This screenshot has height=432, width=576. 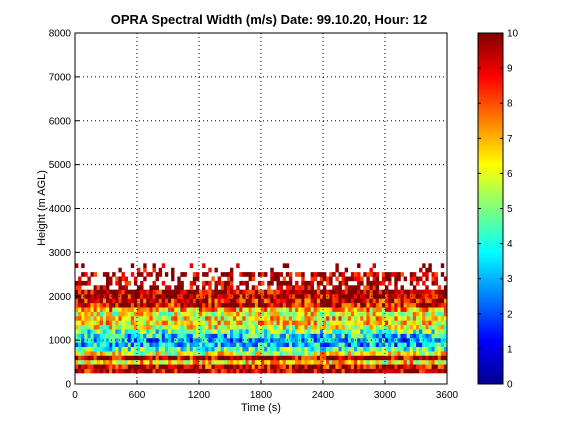 I want to click on colorbar-tick-label: 4, so click(x=510, y=244).